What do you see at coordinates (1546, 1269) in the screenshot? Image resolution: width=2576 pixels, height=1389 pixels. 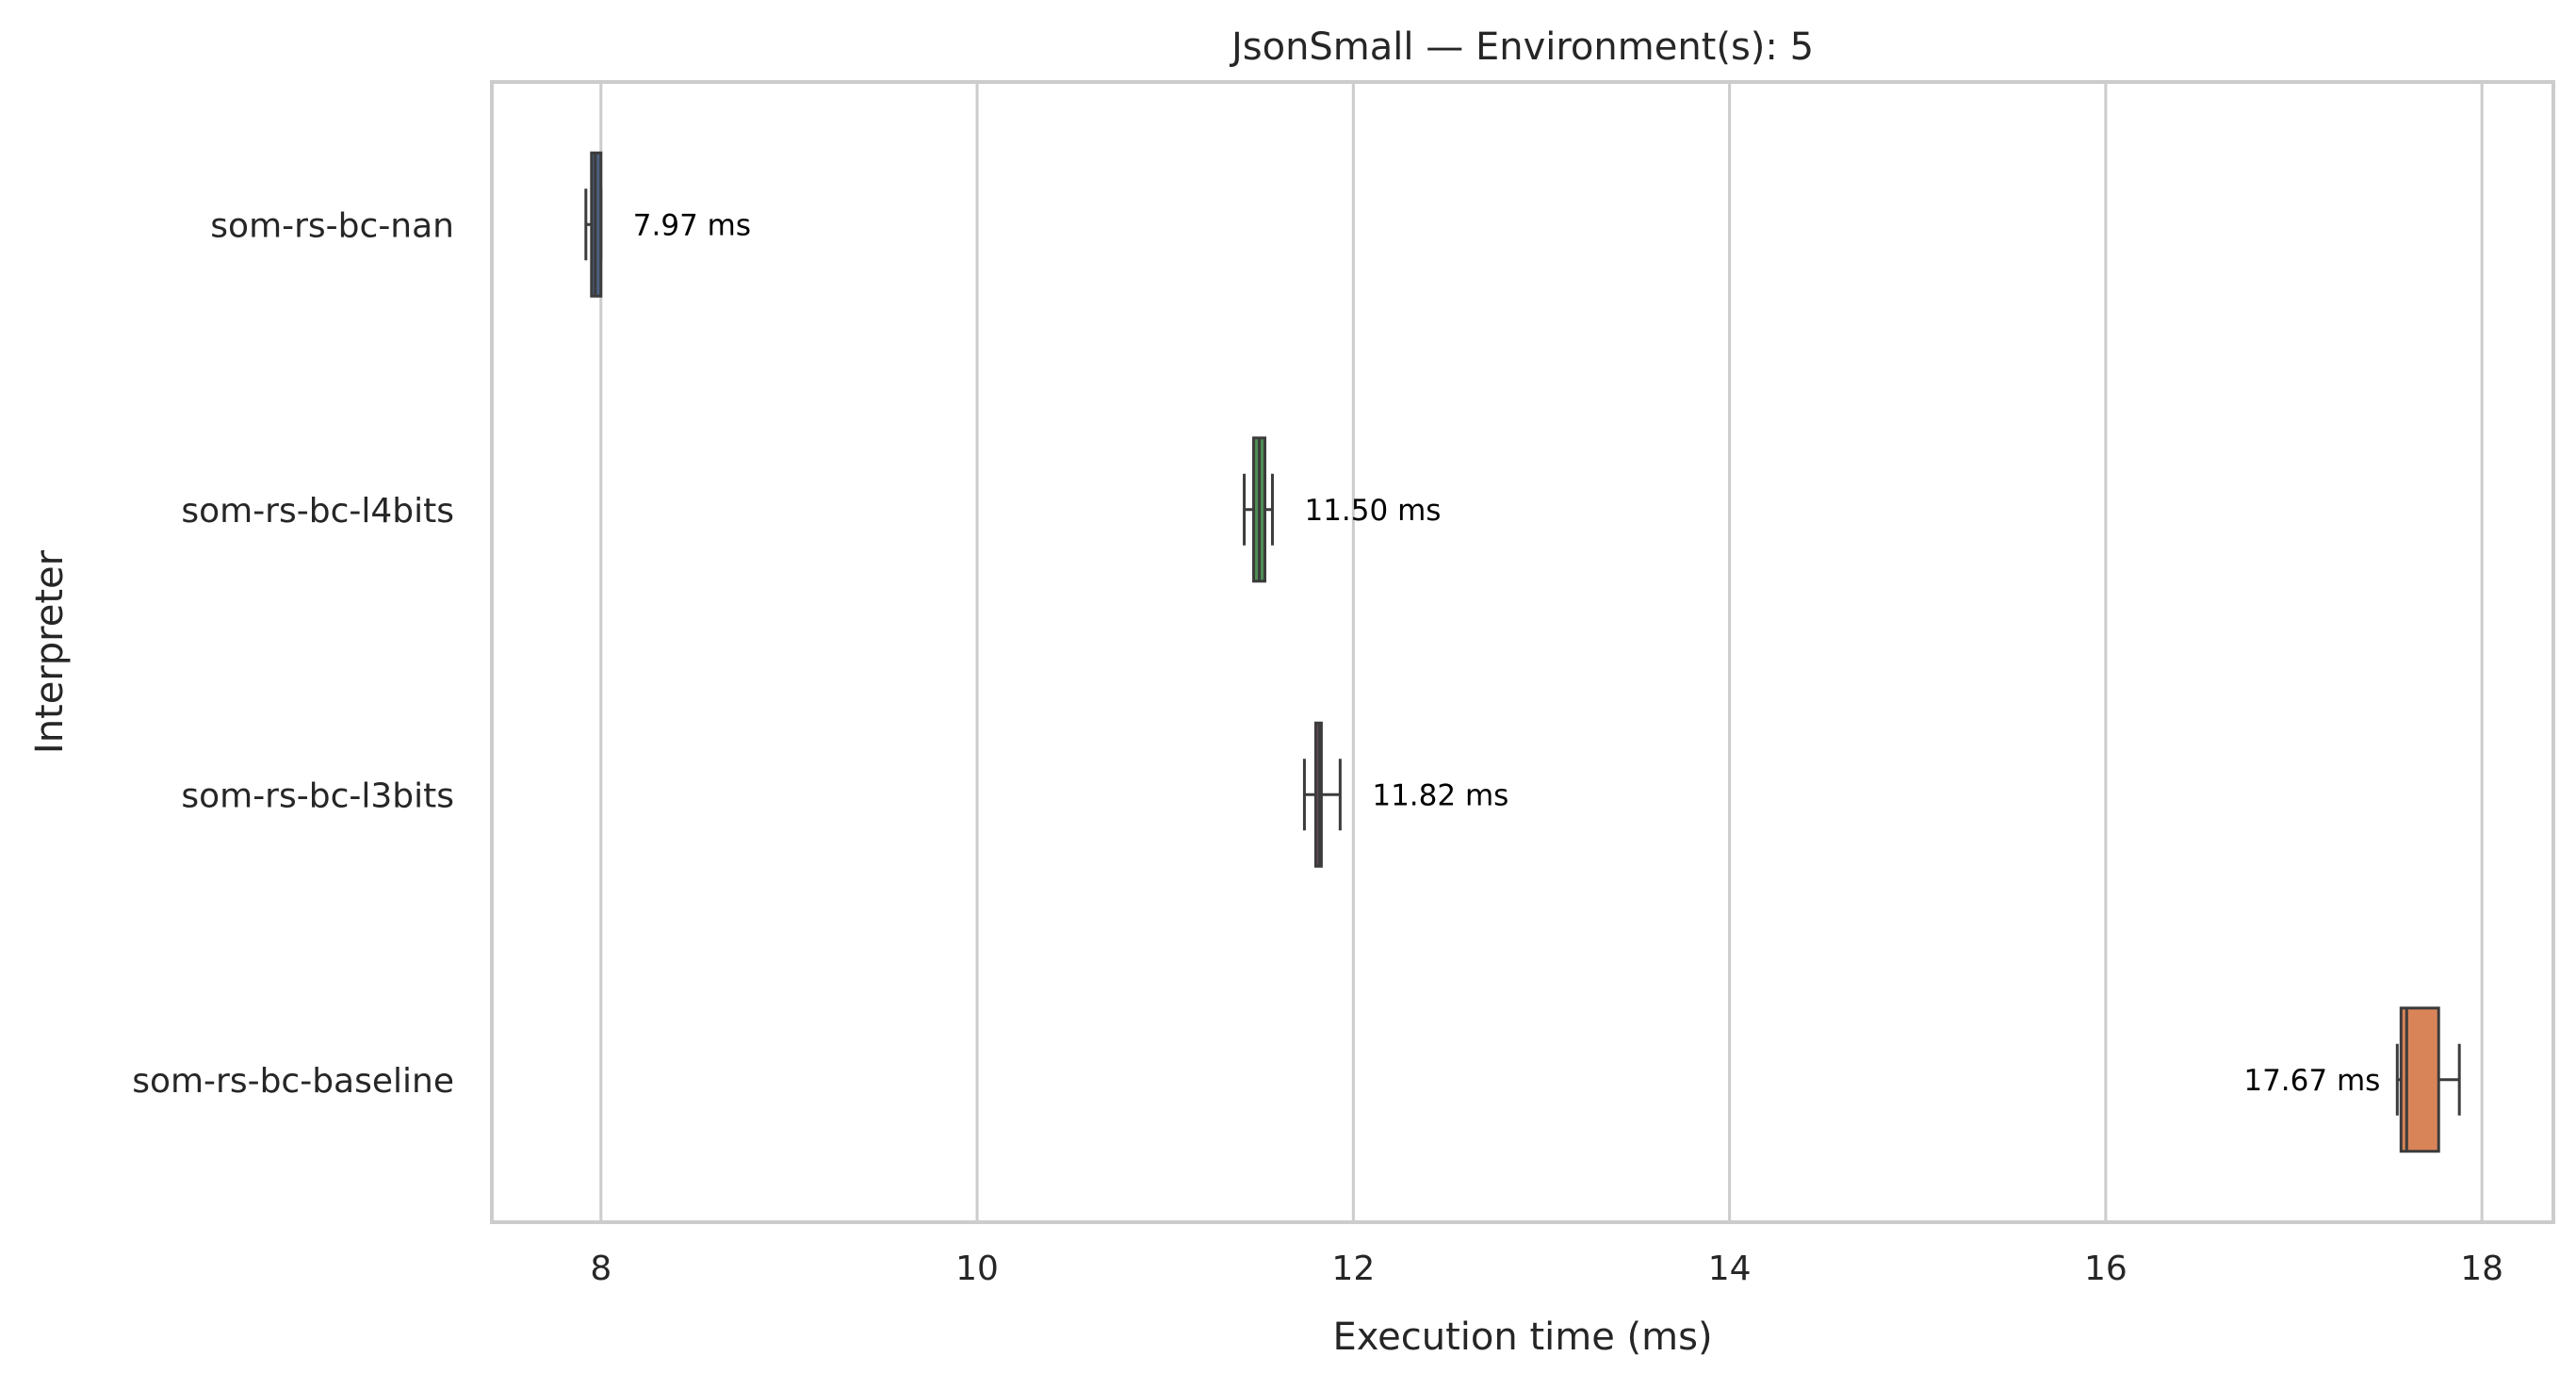 I see `x-tick-labels: 8 10 12 14 16 18` at bounding box center [1546, 1269].